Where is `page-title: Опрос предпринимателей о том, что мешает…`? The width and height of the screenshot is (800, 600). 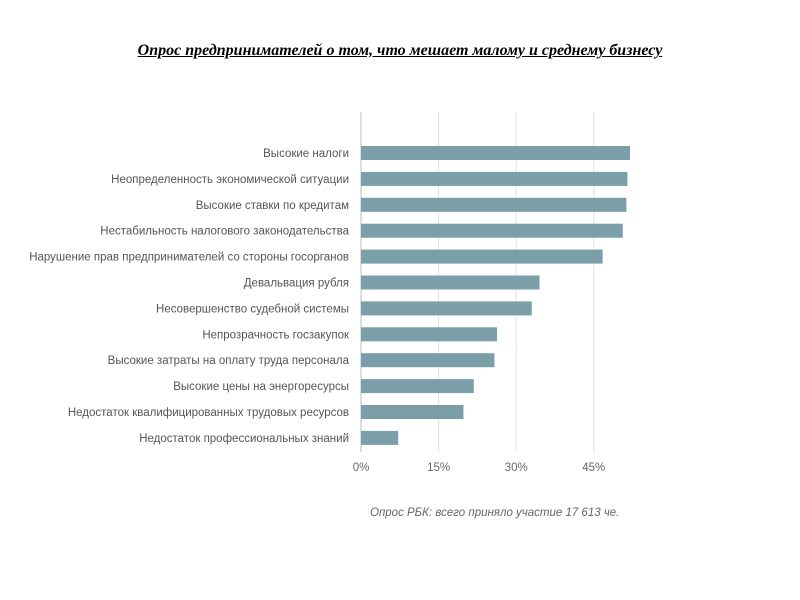 page-title: Опрос предпринимателей о том, что мешает… is located at coordinates (400, 50).